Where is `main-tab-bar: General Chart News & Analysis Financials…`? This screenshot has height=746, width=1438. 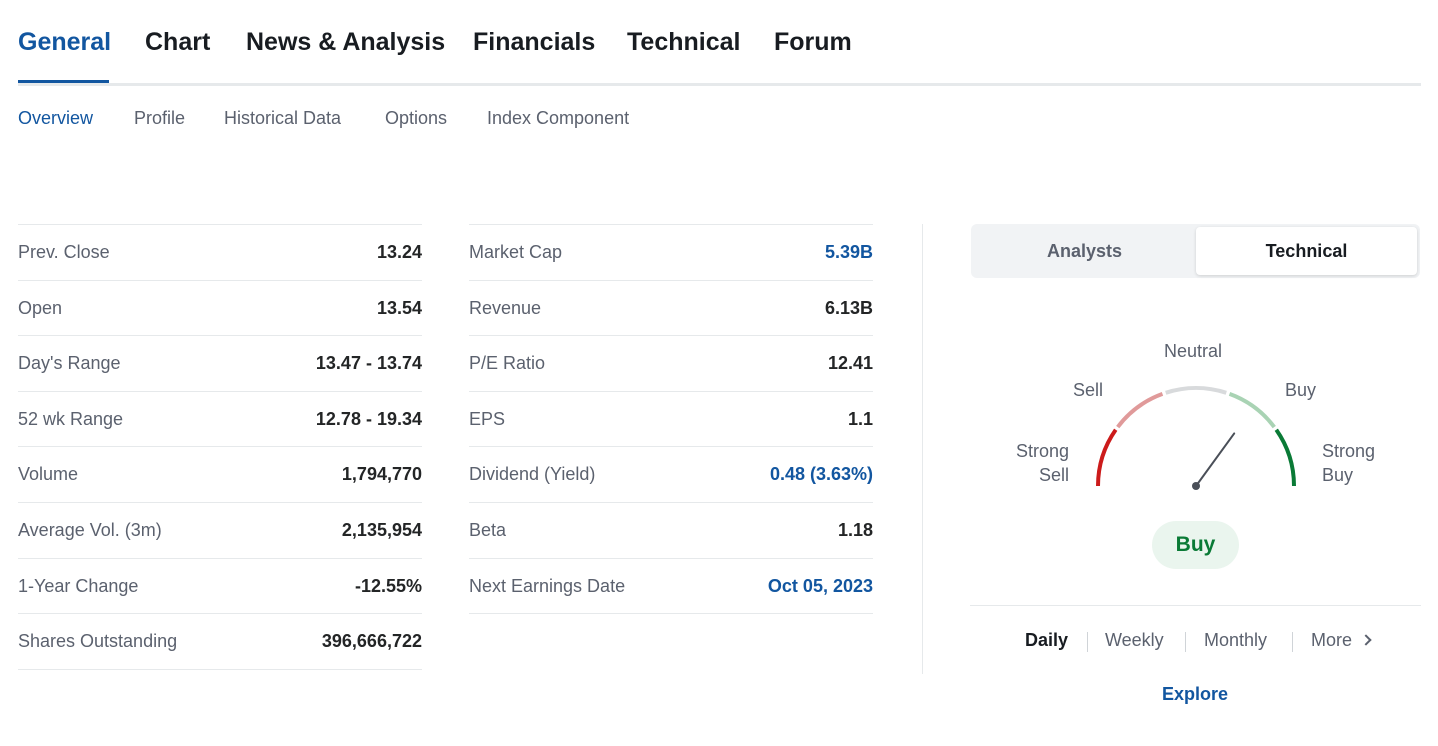 main-tab-bar: General Chart News & Analysis Financials… is located at coordinates (719, 43).